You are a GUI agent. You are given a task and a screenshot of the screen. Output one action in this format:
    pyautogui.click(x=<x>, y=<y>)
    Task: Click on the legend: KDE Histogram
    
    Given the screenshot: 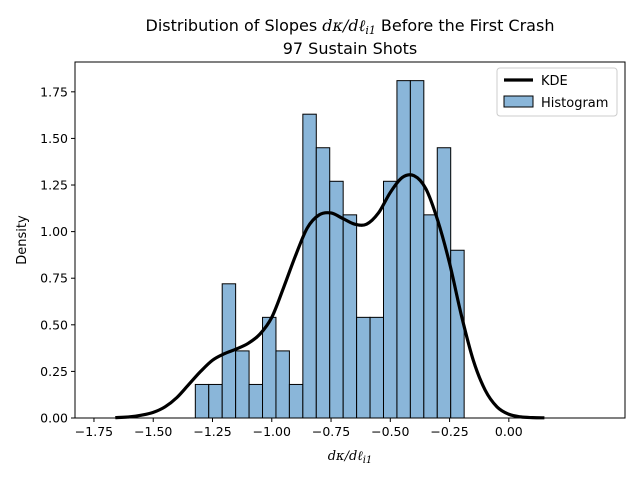 What is the action you would take?
    pyautogui.click(x=557, y=92)
    